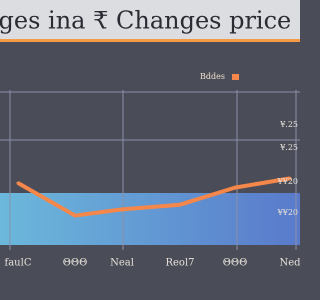 This screenshot has width=320, height=300. What do you see at coordinates (212, 76) in the screenshot?
I see `legend-label: Bddes` at bounding box center [212, 76].